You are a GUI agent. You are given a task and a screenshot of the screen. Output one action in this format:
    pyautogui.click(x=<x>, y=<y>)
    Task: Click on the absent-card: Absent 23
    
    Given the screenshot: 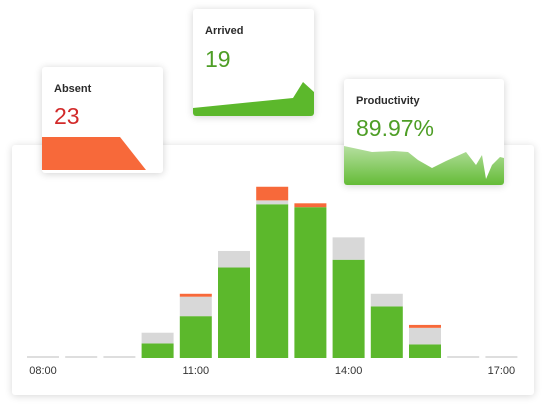 What is the action you would take?
    pyautogui.click(x=102, y=120)
    